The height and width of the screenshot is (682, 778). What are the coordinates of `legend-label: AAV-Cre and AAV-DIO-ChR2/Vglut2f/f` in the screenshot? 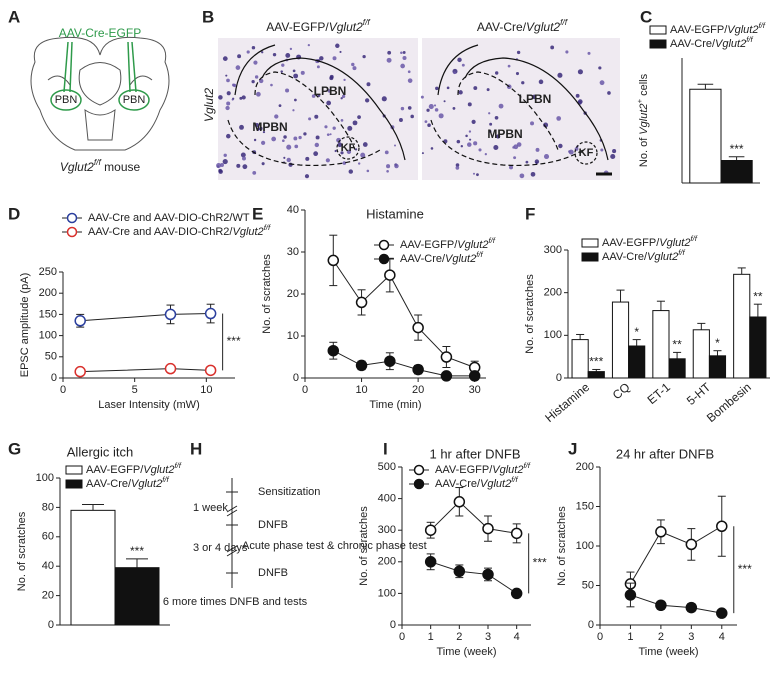 It's located at (179, 230).